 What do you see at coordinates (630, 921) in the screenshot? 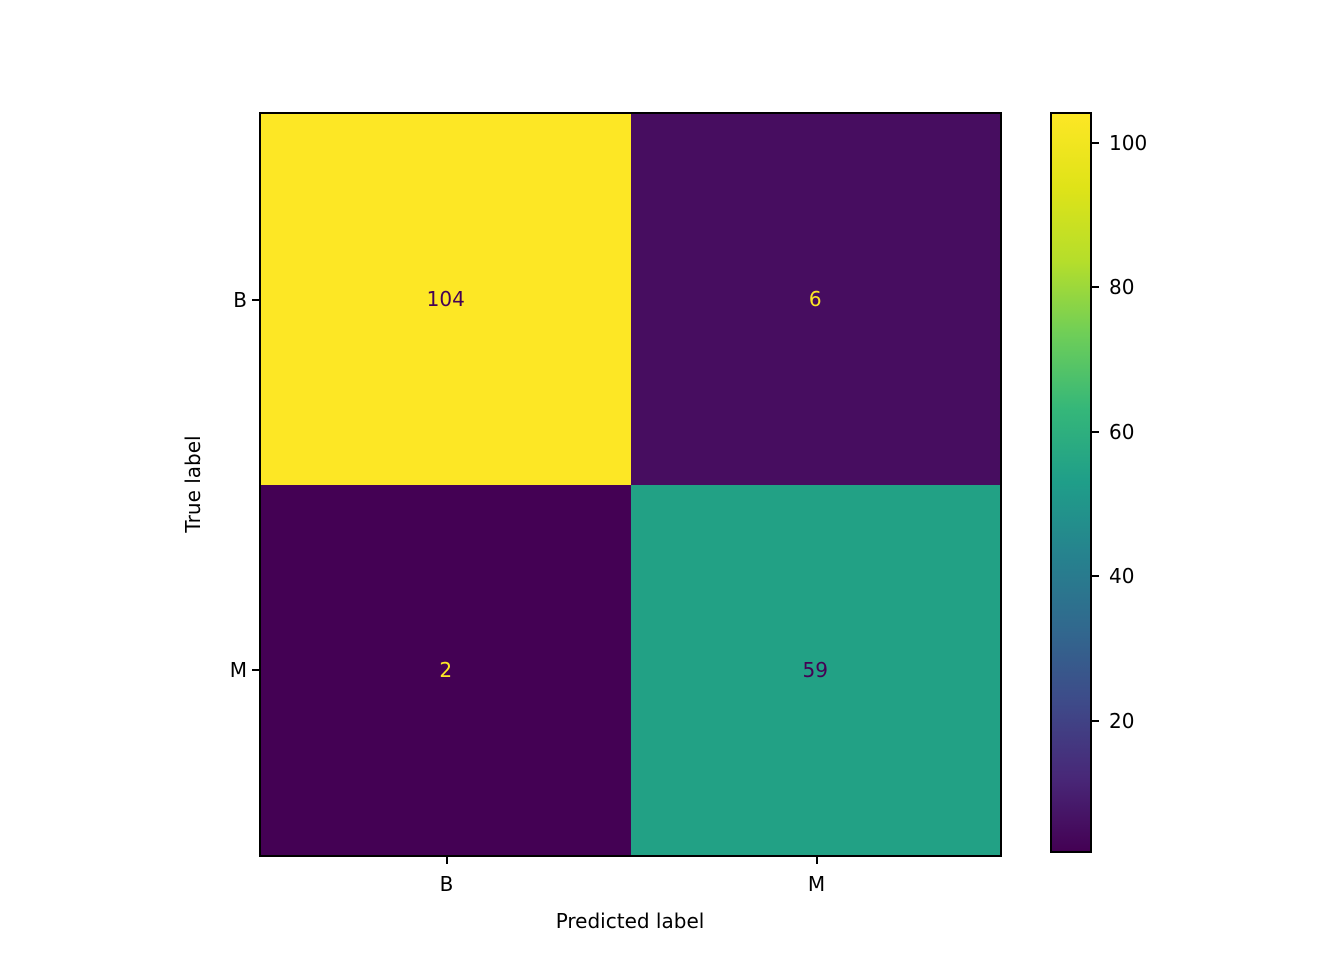
I see `x-axis-label: Predicted label` at bounding box center [630, 921].